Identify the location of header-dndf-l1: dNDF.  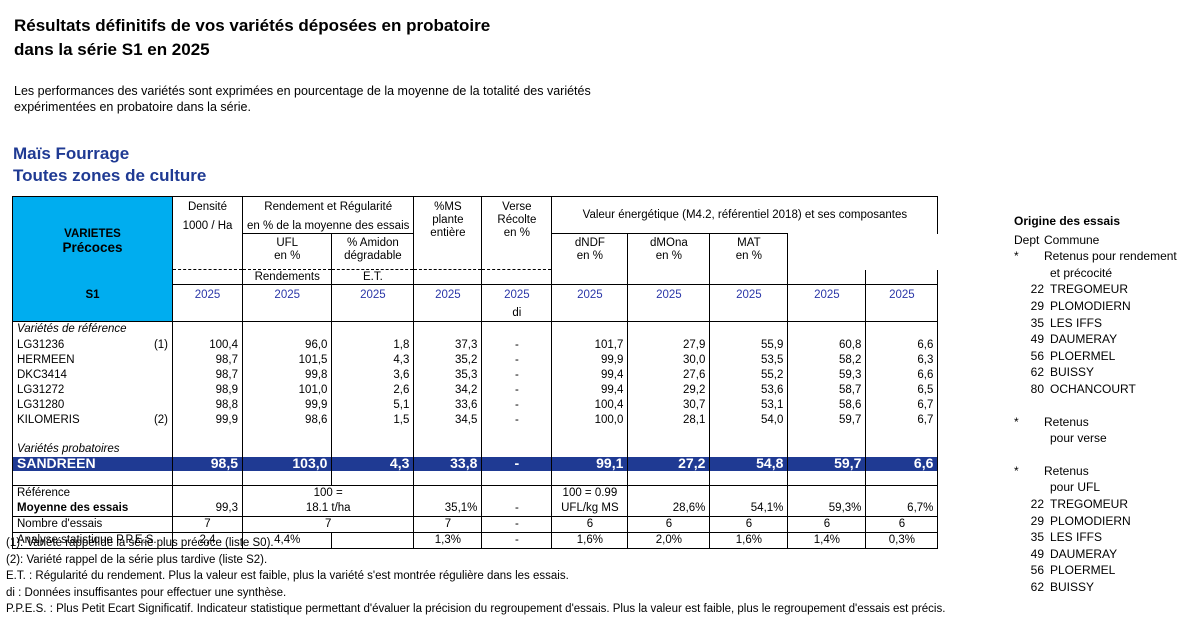
(589, 243).